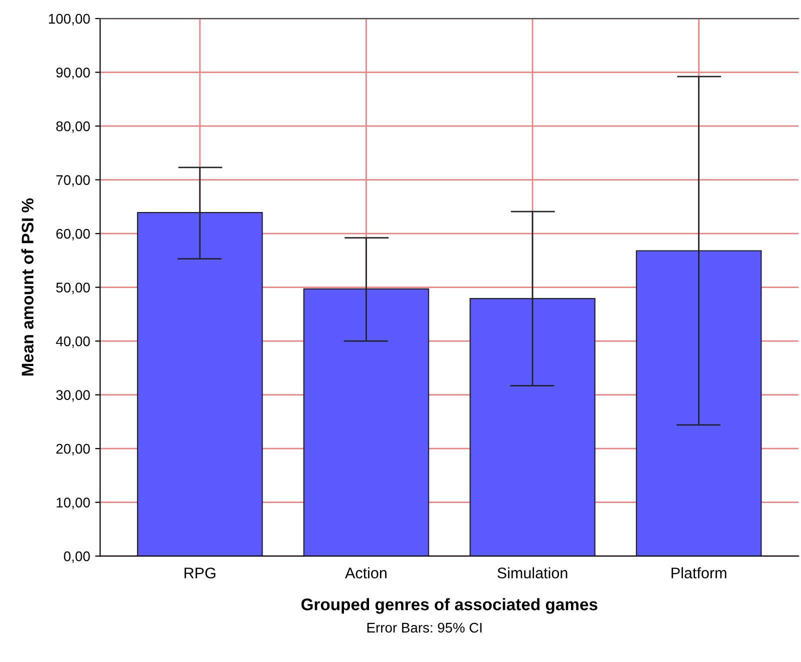 The image size is (801, 662). What do you see at coordinates (73, 450) in the screenshot?
I see `y-tick-label: 20,00` at bounding box center [73, 450].